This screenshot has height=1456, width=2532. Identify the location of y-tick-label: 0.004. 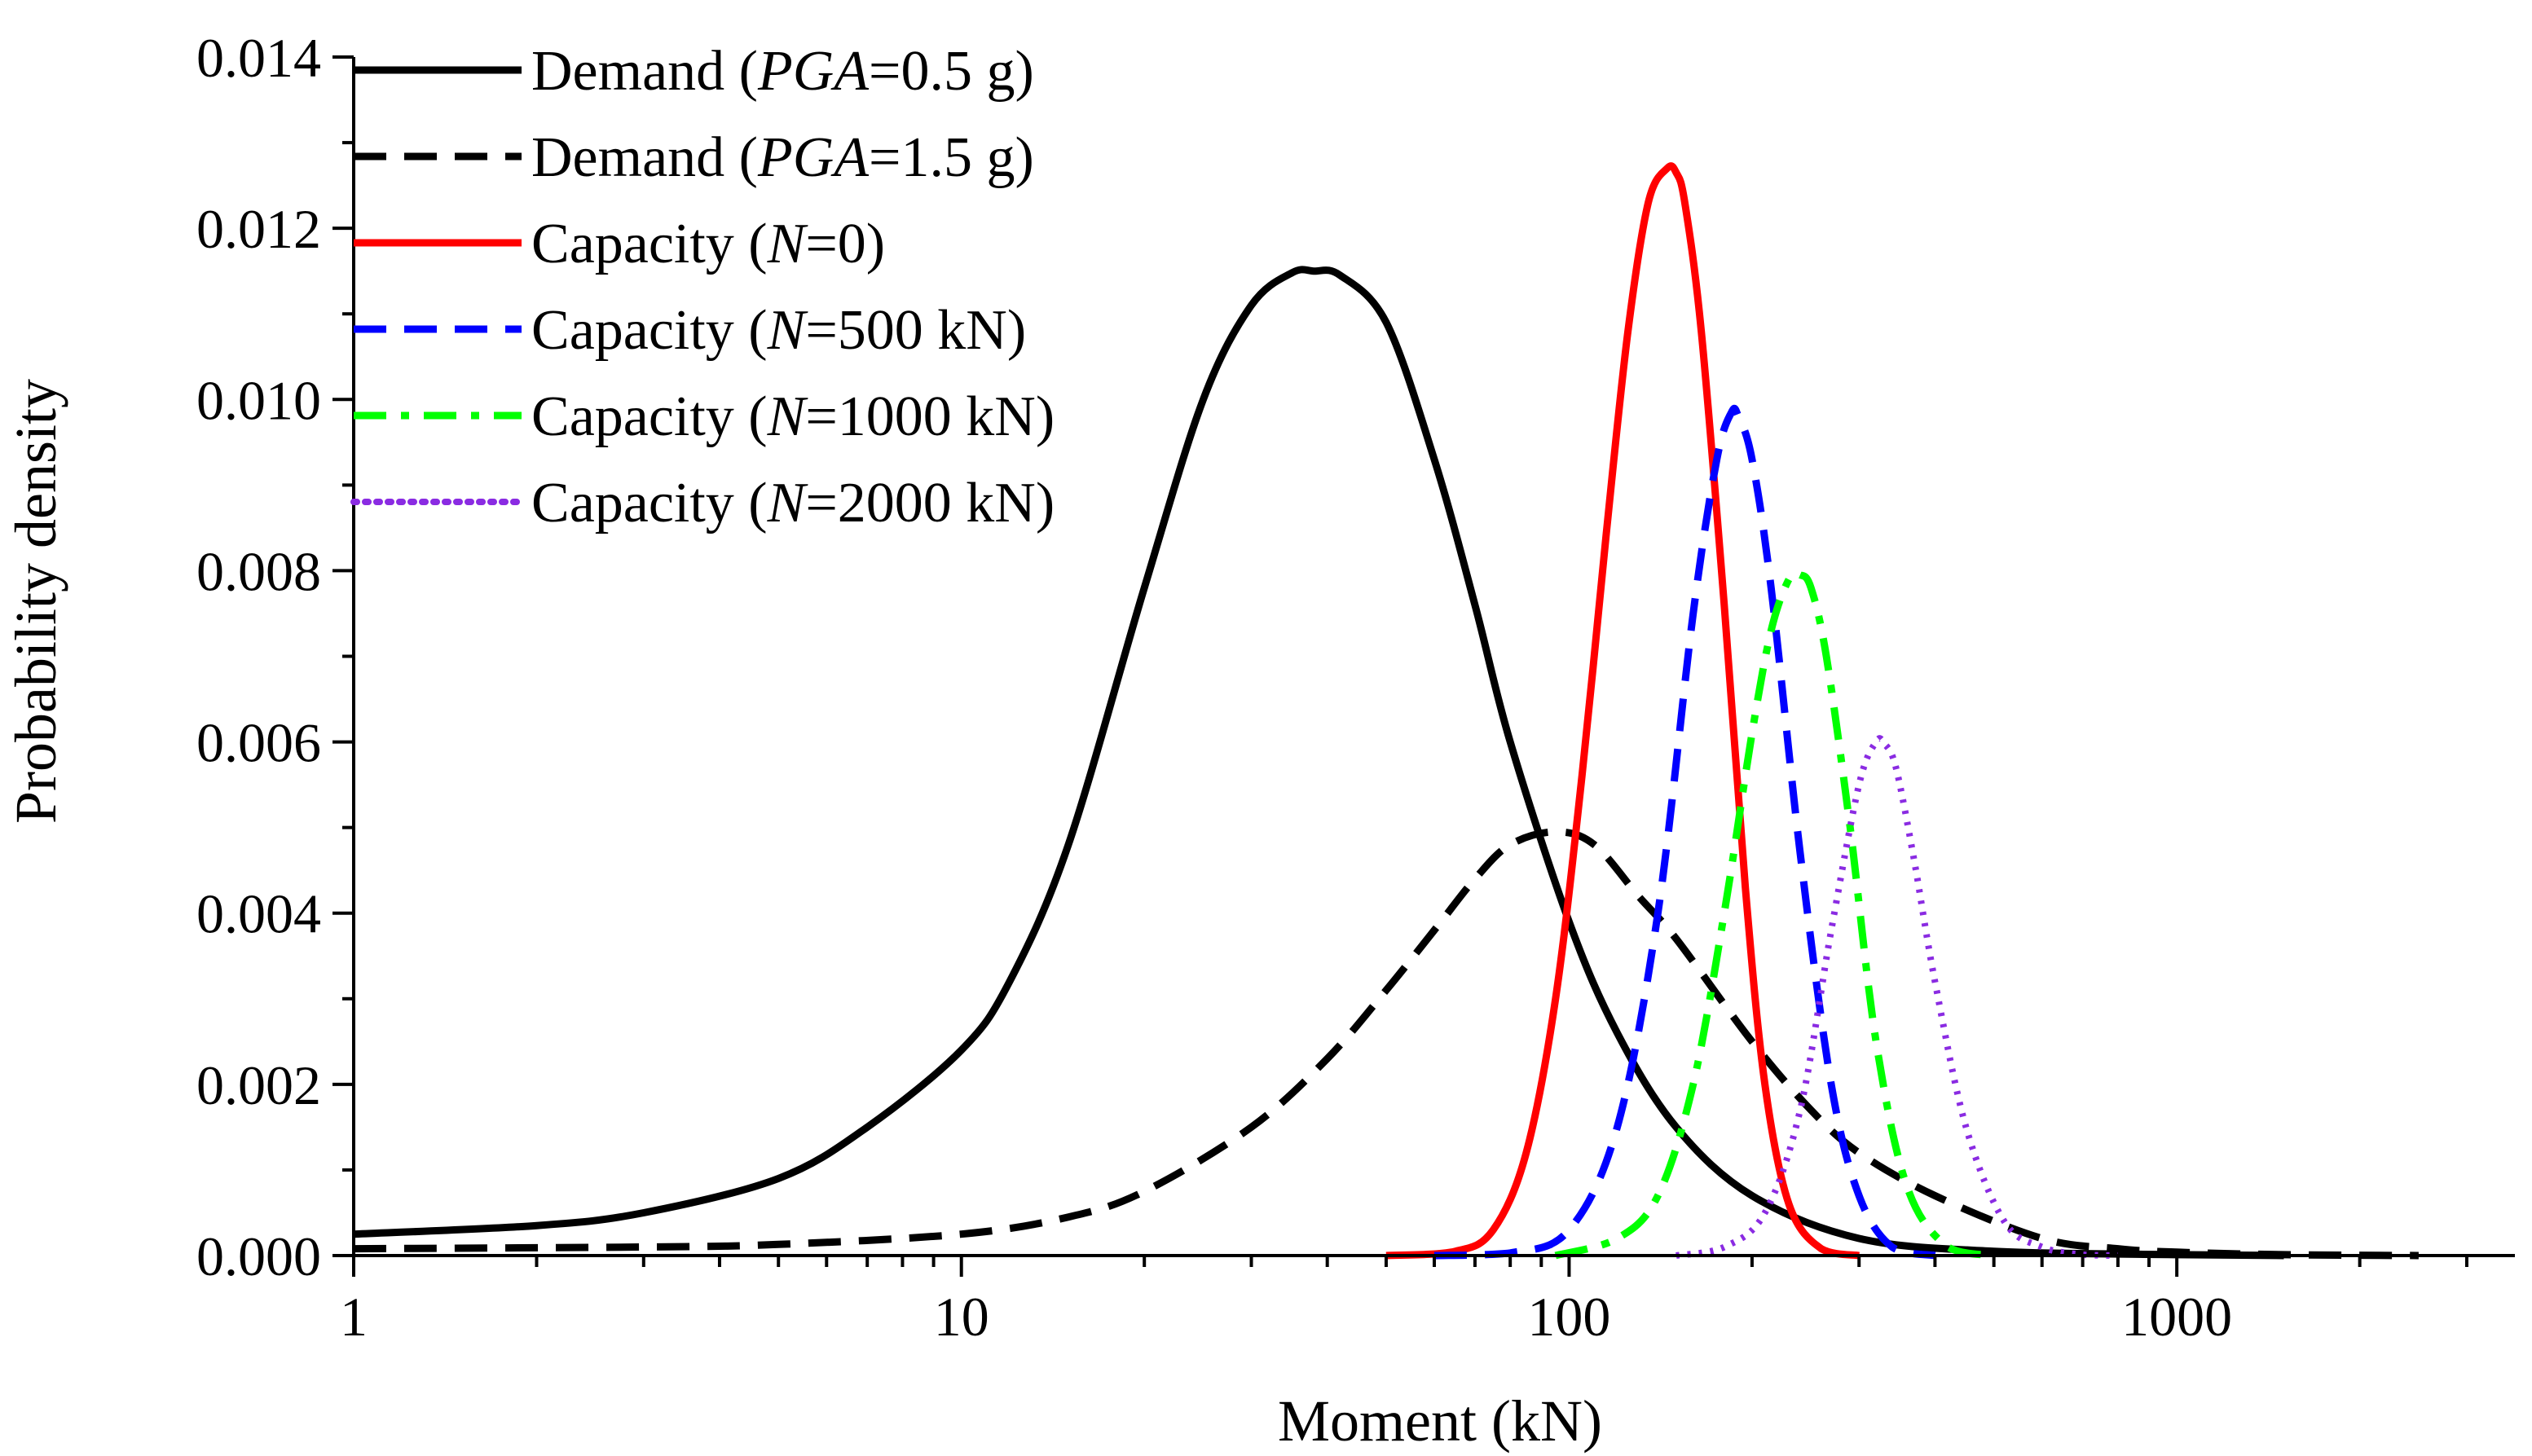
(258, 914).